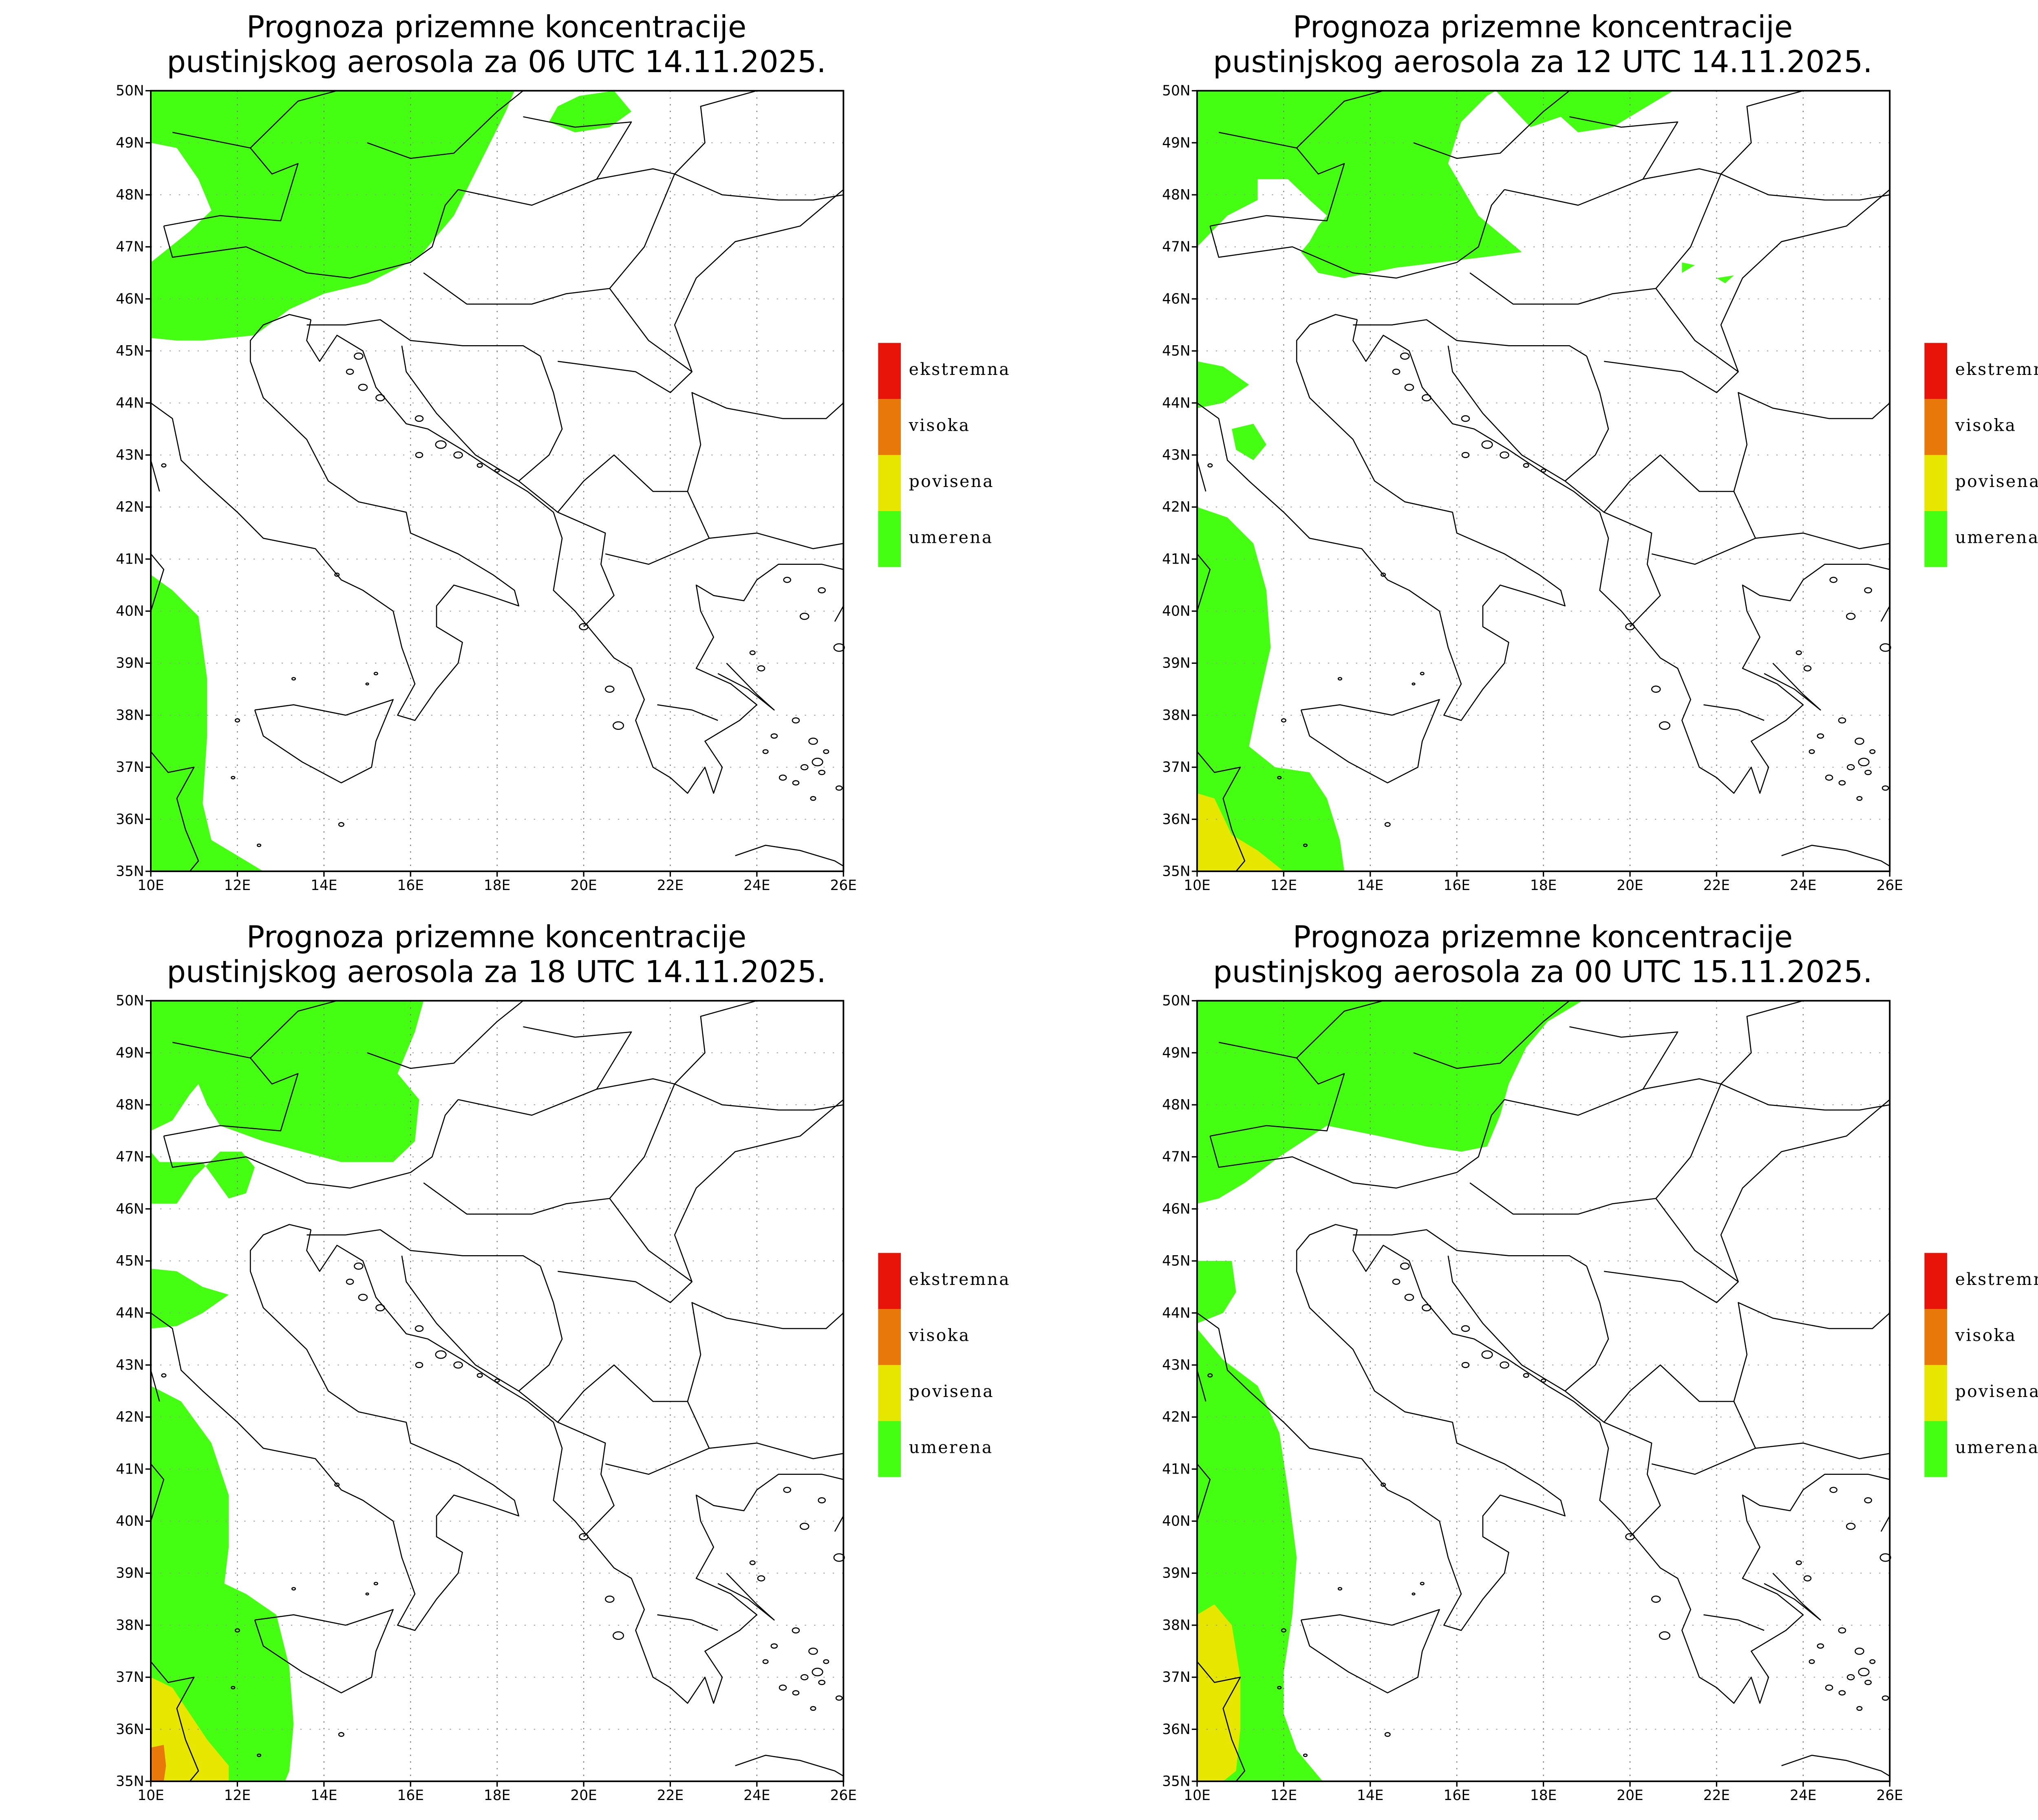 This screenshot has width=2038, height=1820. What do you see at coordinates (496, 938) in the screenshot?
I see `panel-title-line1: Prognoza prizemne koncentracije` at bounding box center [496, 938].